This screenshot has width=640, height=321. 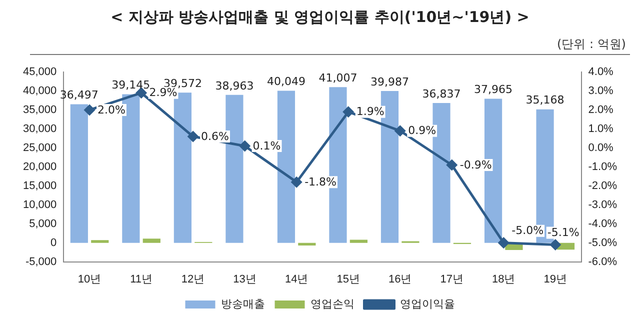 I want to click on y-tick-label: 30,000, so click(x=39, y=128).